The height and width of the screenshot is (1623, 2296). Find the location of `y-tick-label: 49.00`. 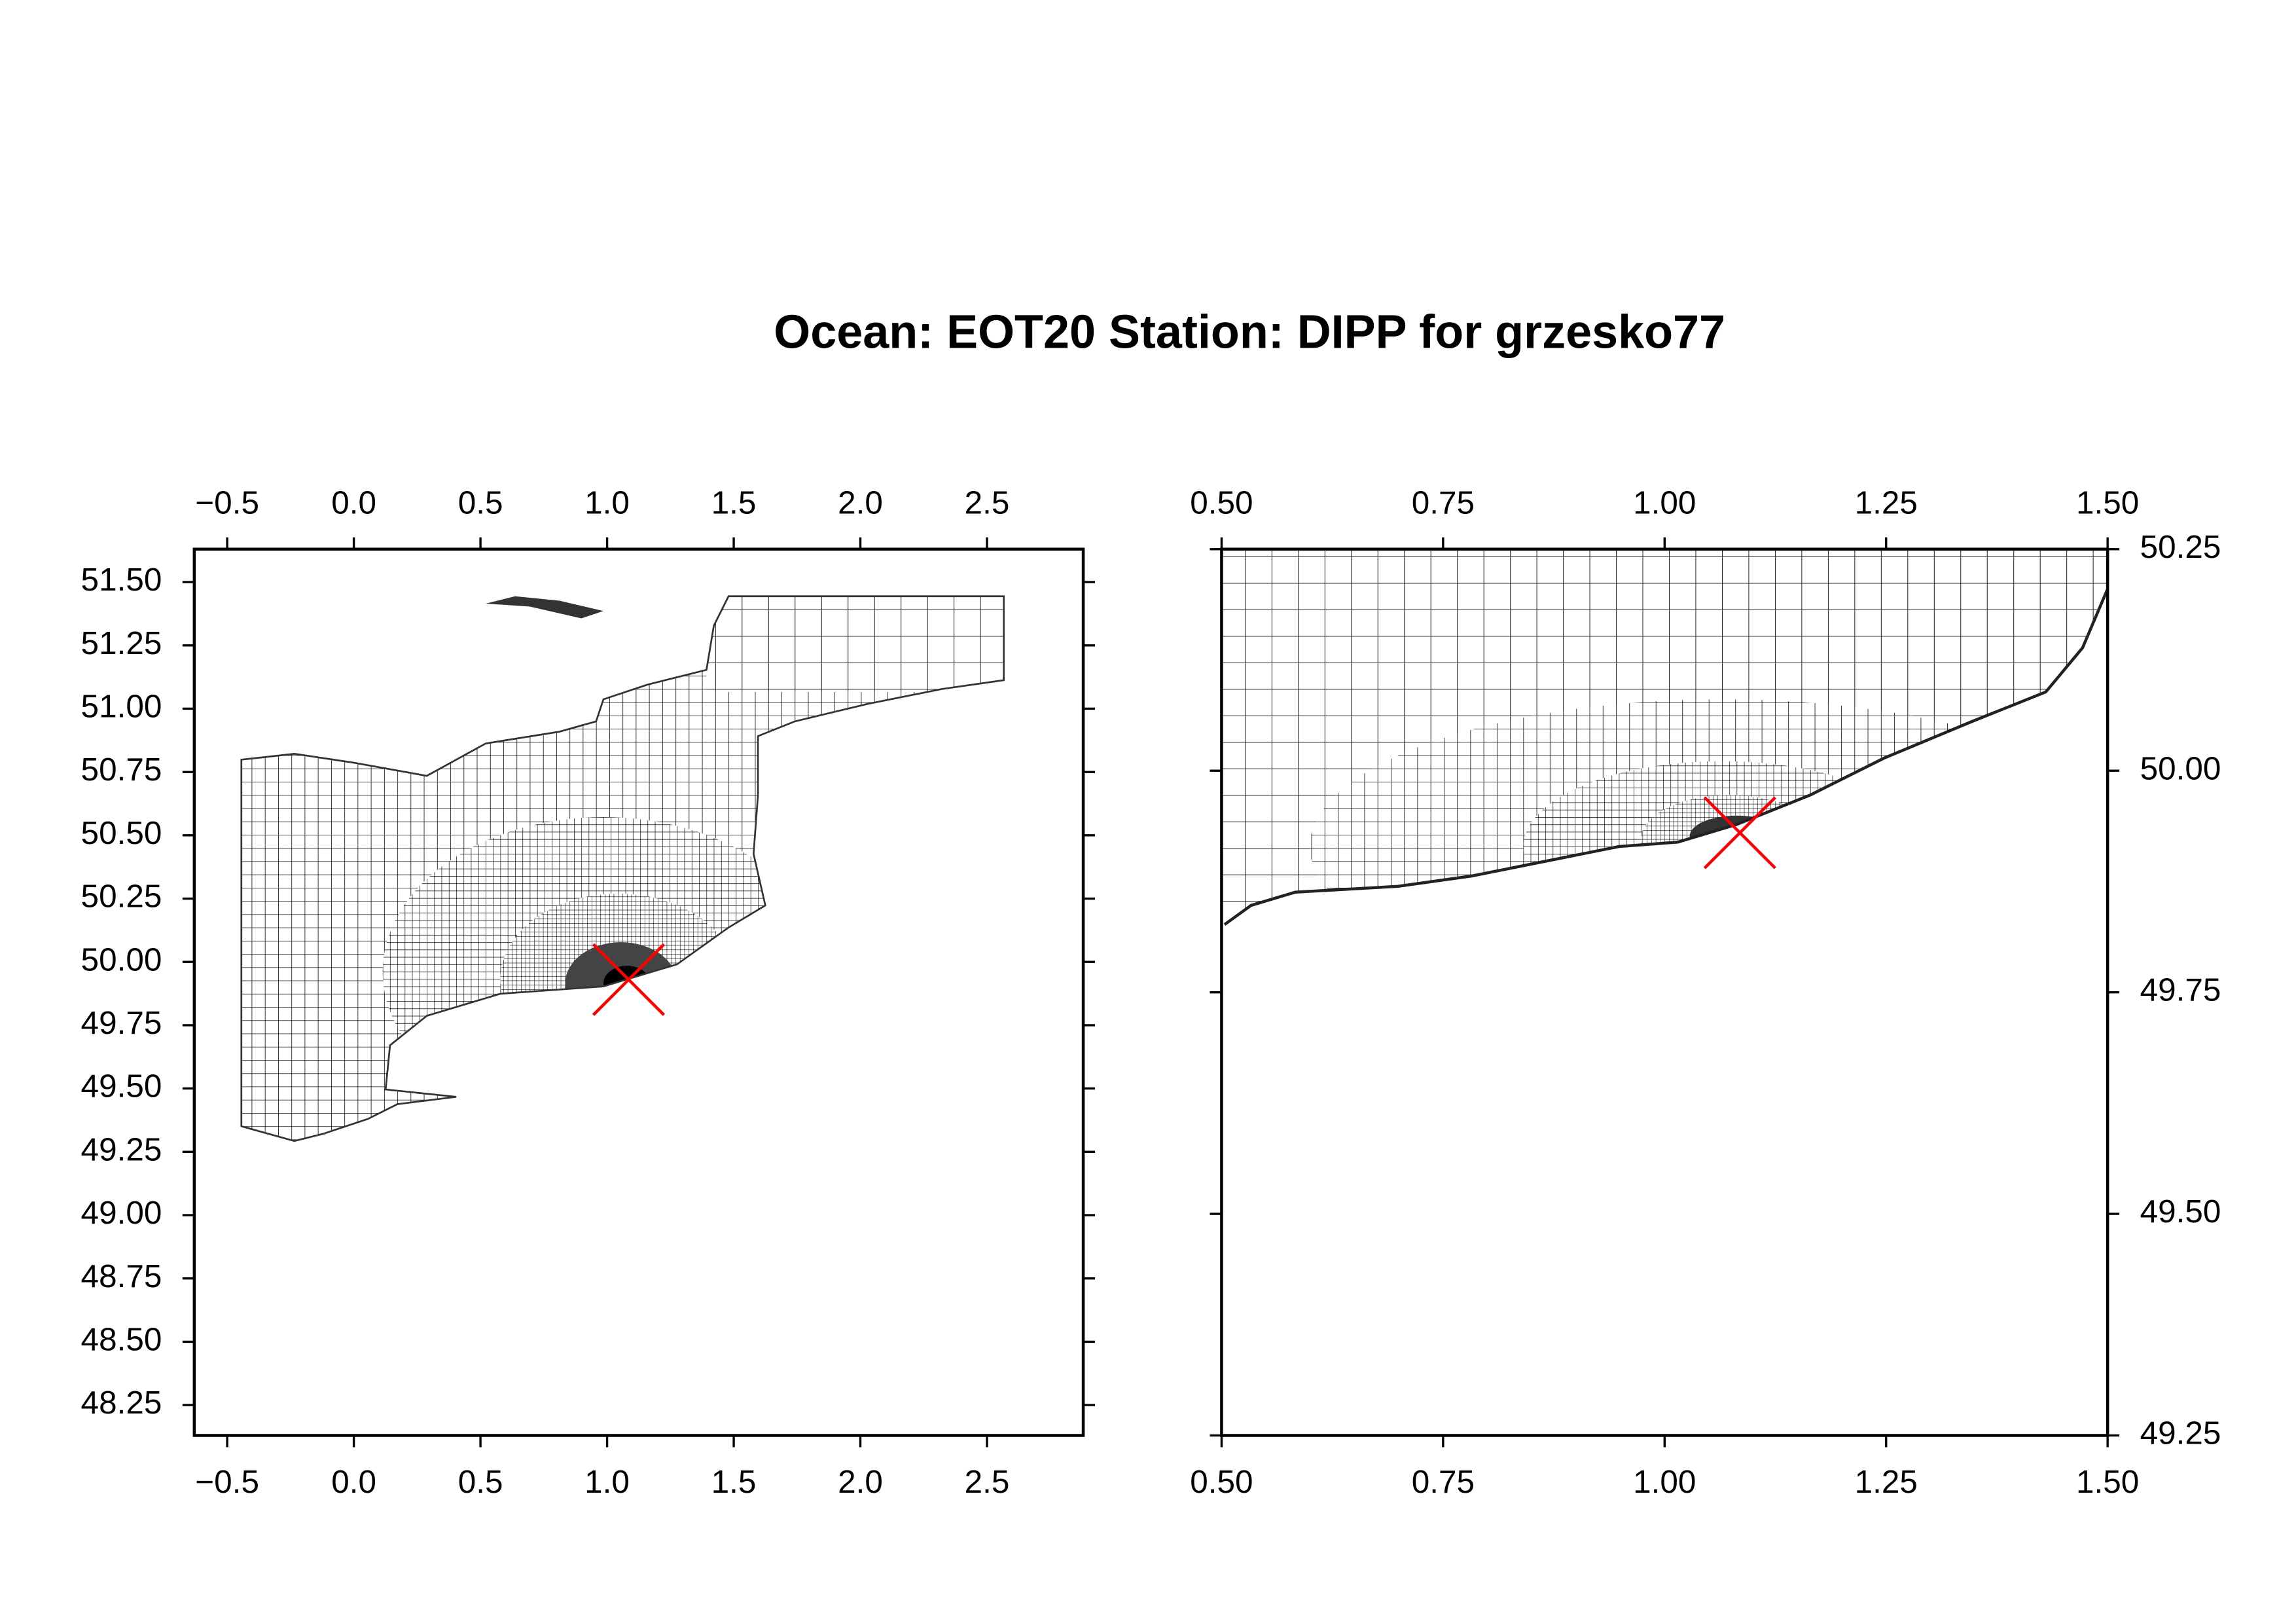

y-tick-label: 49.00 is located at coordinates (121, 1213).